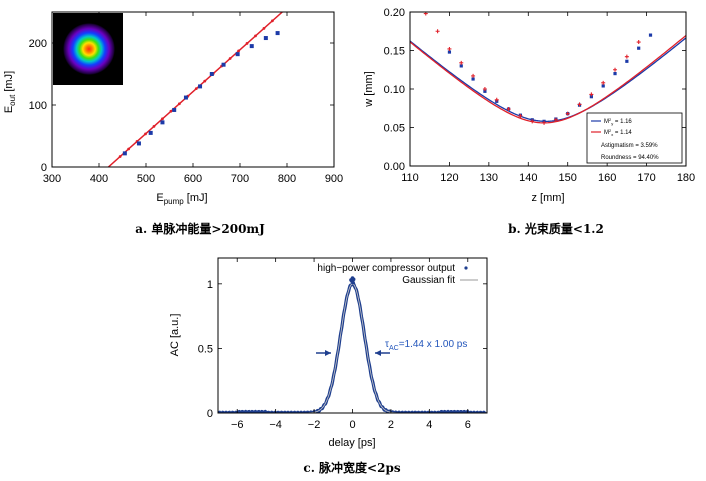  Describe the element at coordinates (607, 178) in the screenshot. I see `chart-b-xtick-label: 160` at that location.